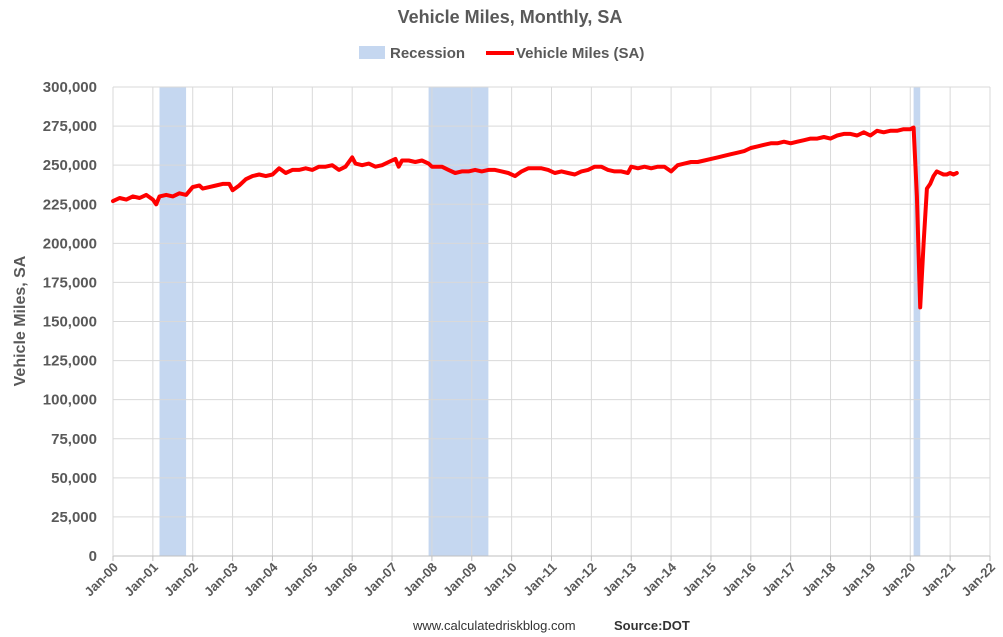  I want to click on legend-swatch-recession, so click(372, 52).